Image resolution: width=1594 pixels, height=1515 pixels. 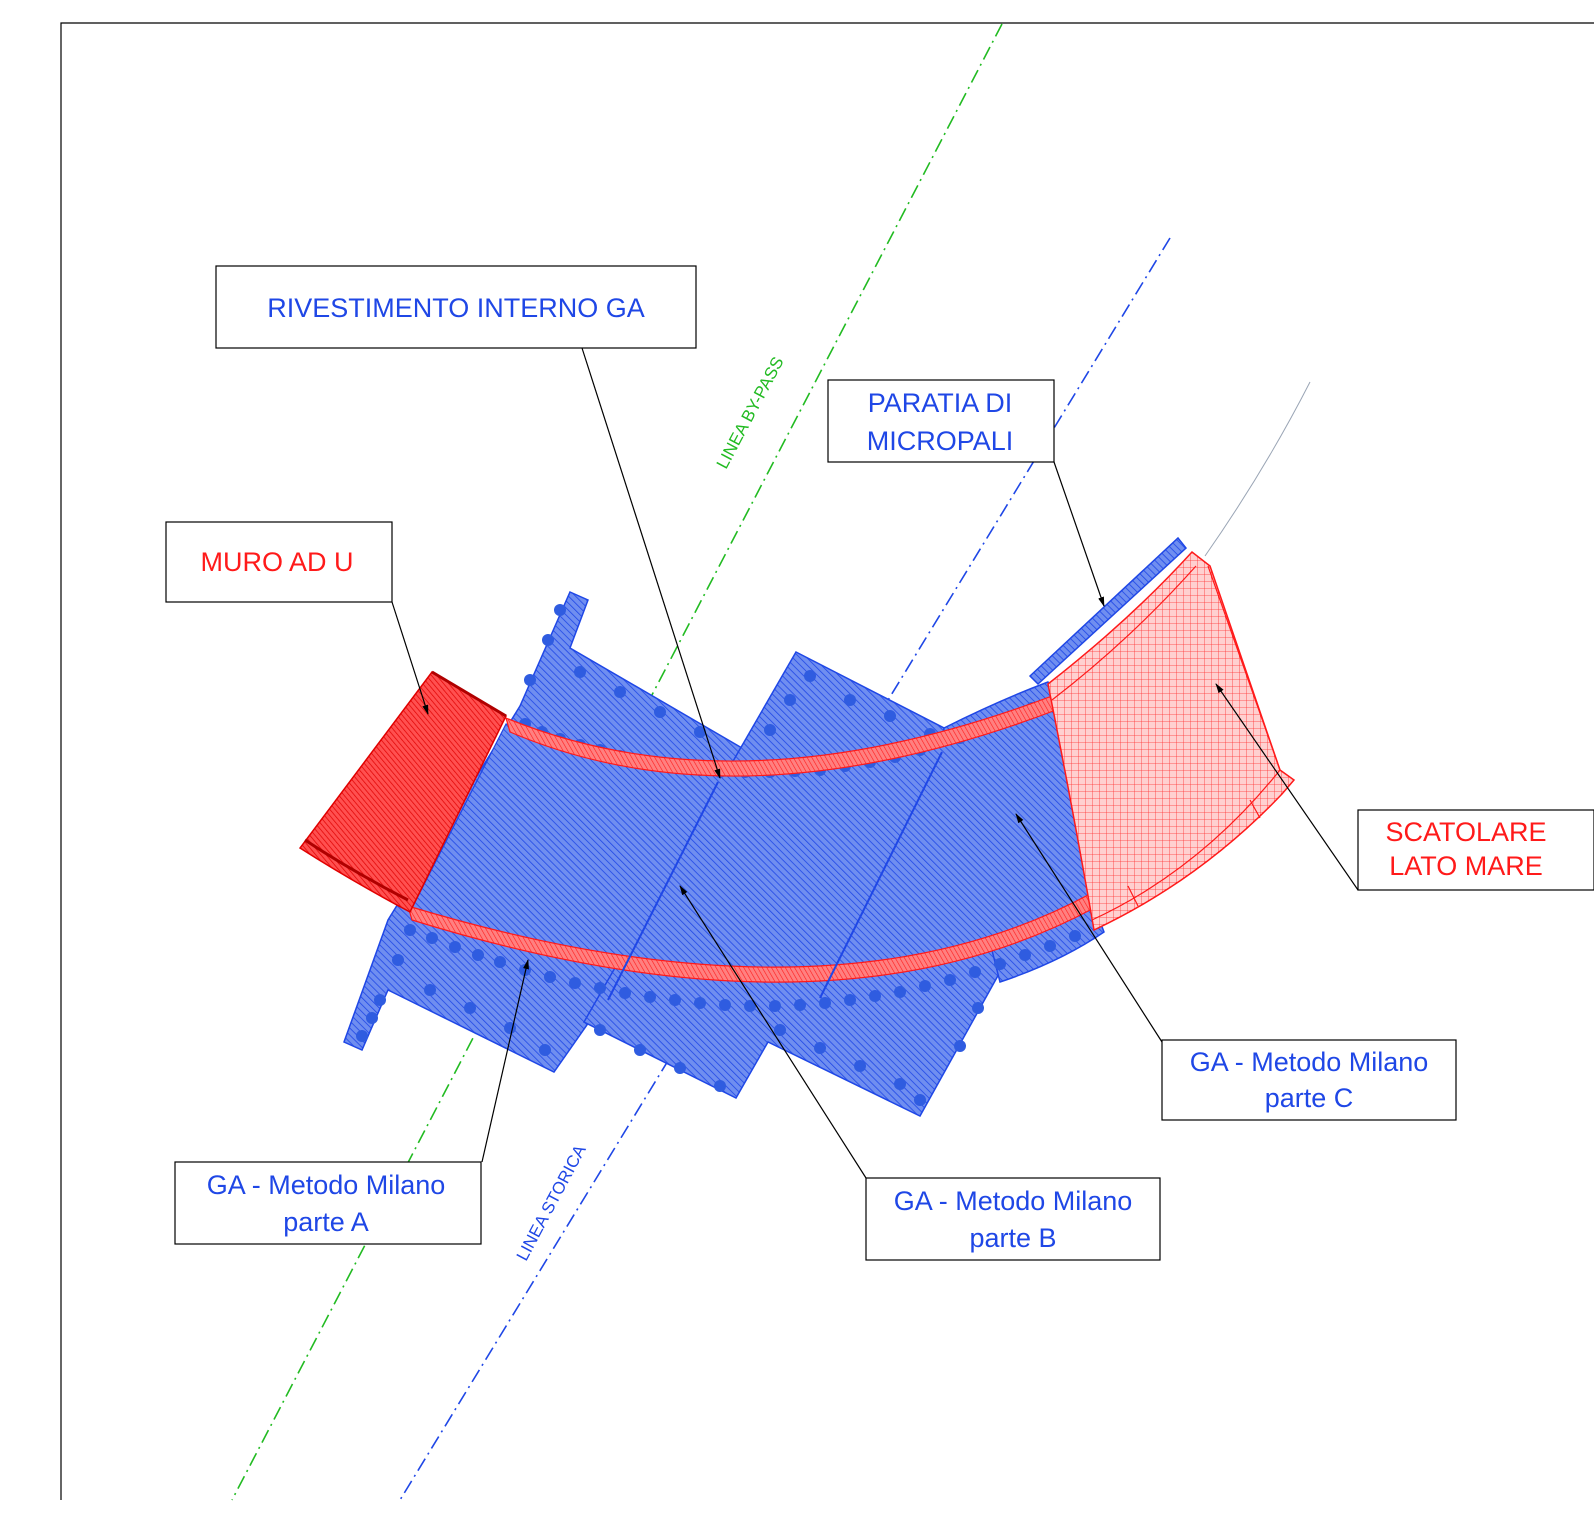 What do you see at coordinates (326, 1222) in the screenshot?
I see `callout-ga-a-line2: parte A` at bounding box center [326, 1222].